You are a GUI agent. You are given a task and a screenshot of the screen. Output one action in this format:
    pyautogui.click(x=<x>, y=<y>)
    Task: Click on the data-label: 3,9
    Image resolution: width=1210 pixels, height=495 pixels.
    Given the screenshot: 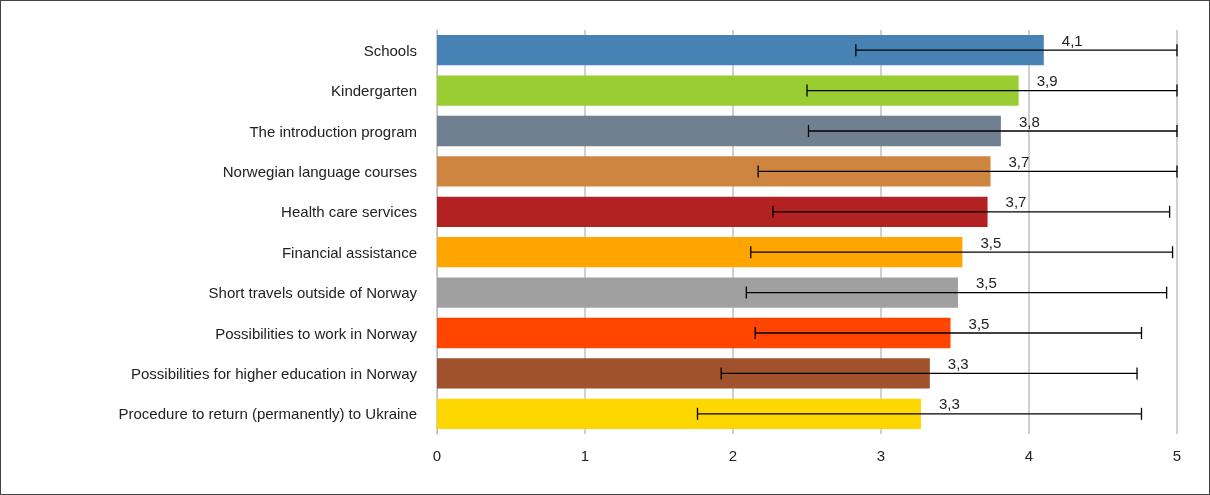 What is the action you would take?
    pyautogui.click(x=1047, y=81)
    